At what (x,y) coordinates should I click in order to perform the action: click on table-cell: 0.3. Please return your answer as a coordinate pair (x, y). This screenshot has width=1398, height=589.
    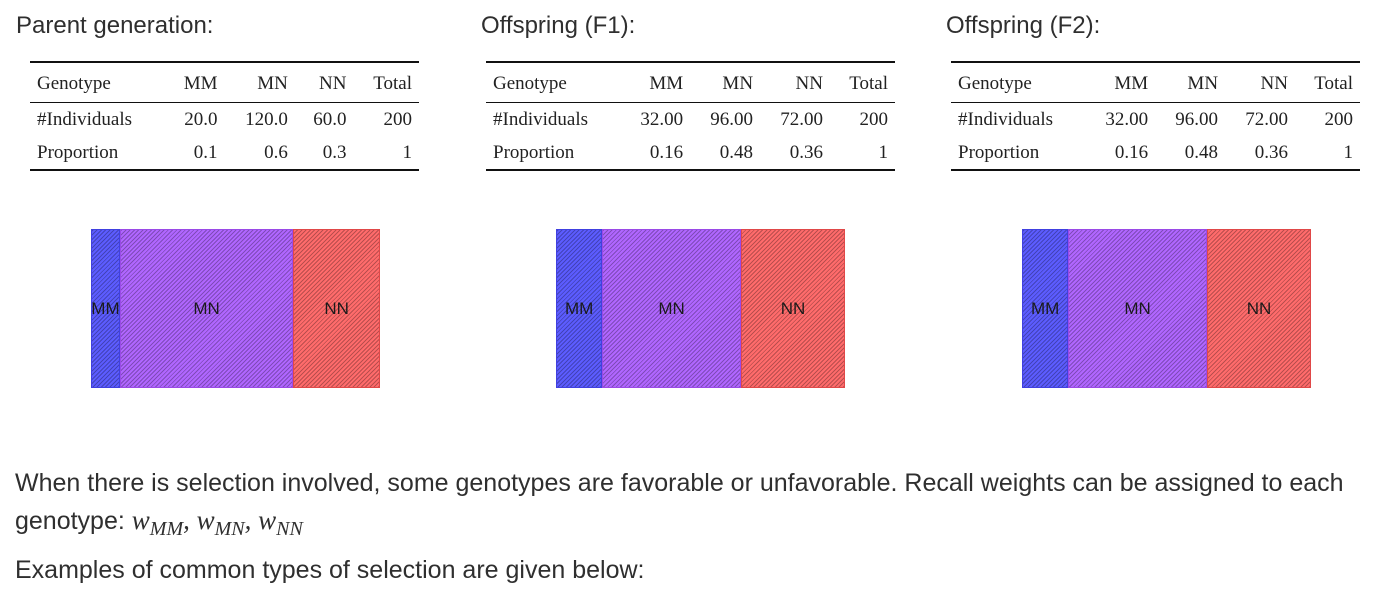
    Looking at the image, I should click on (334, 152).